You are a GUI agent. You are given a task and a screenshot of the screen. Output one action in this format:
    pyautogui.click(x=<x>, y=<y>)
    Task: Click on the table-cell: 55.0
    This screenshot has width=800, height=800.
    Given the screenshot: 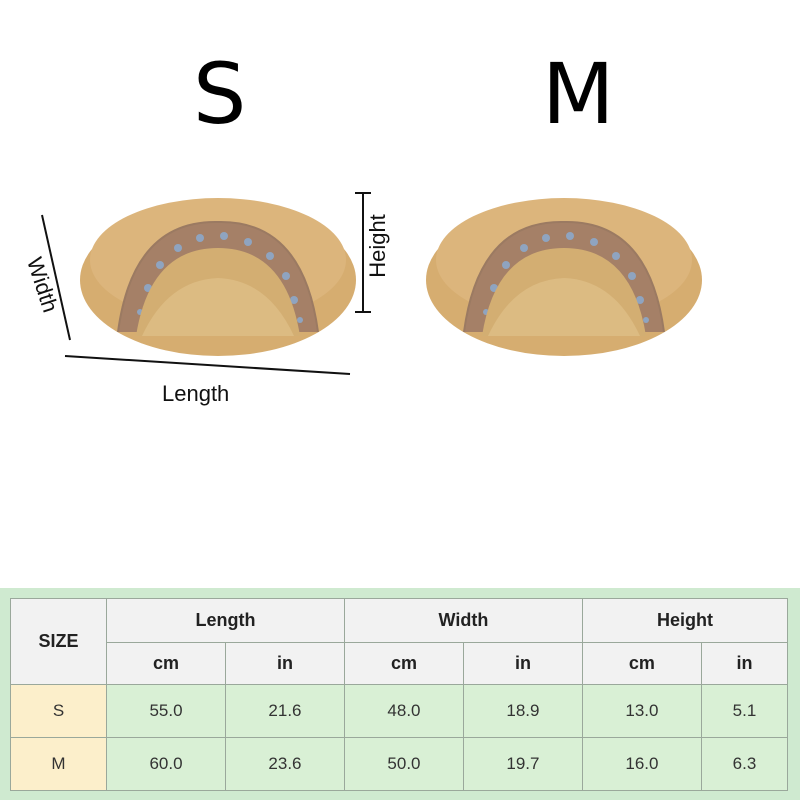 What is the action you would take?
    pyautogui.click(x=166, y=711)
    